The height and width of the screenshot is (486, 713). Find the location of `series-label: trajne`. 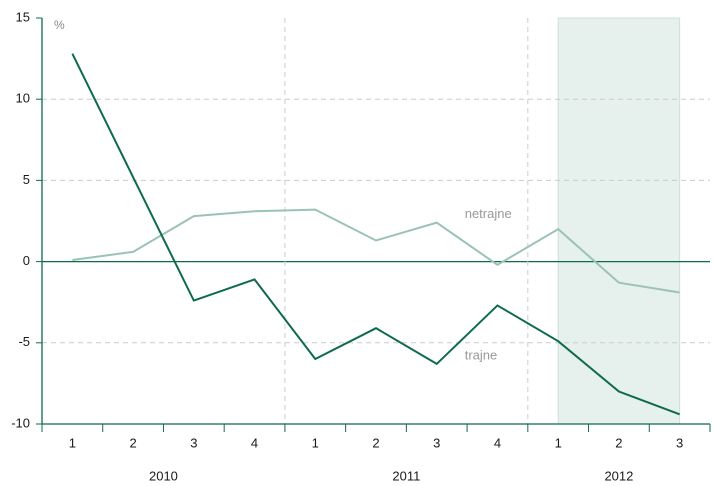

series-label: trajne is located at coordinates (481, 354).